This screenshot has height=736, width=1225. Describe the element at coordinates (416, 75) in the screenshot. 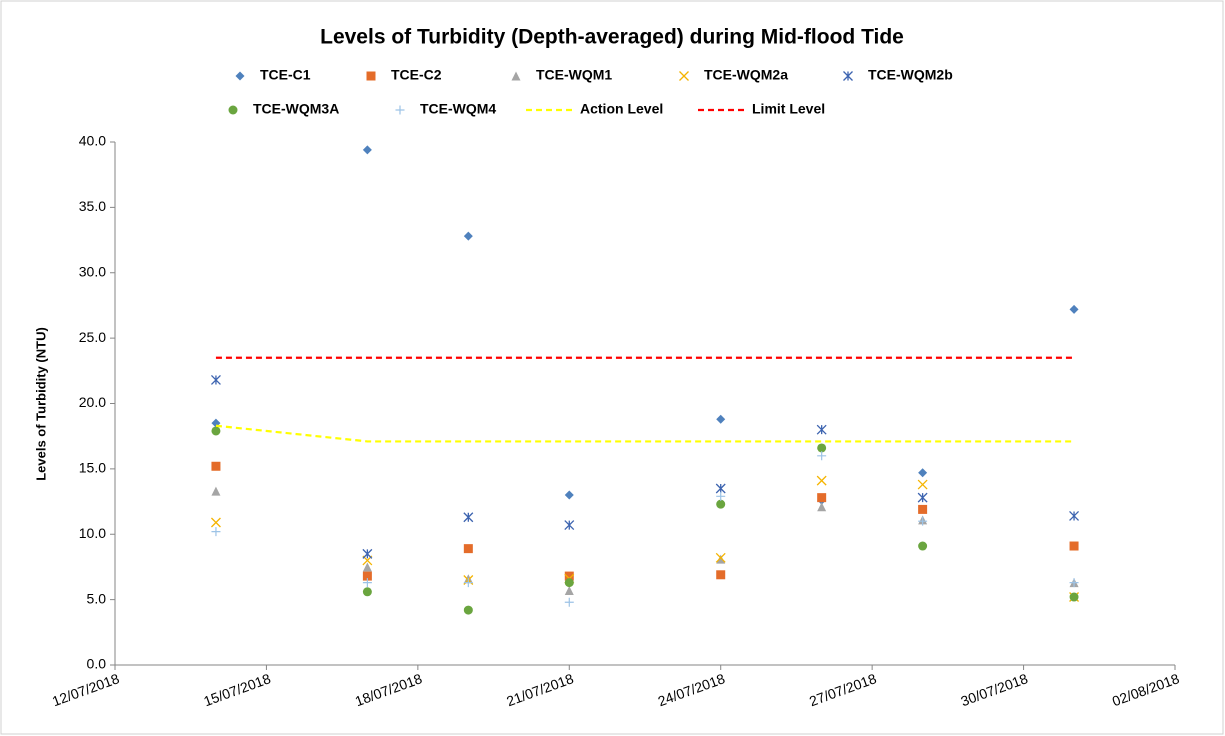

I see `legend-label: TCE-C2` at that location.